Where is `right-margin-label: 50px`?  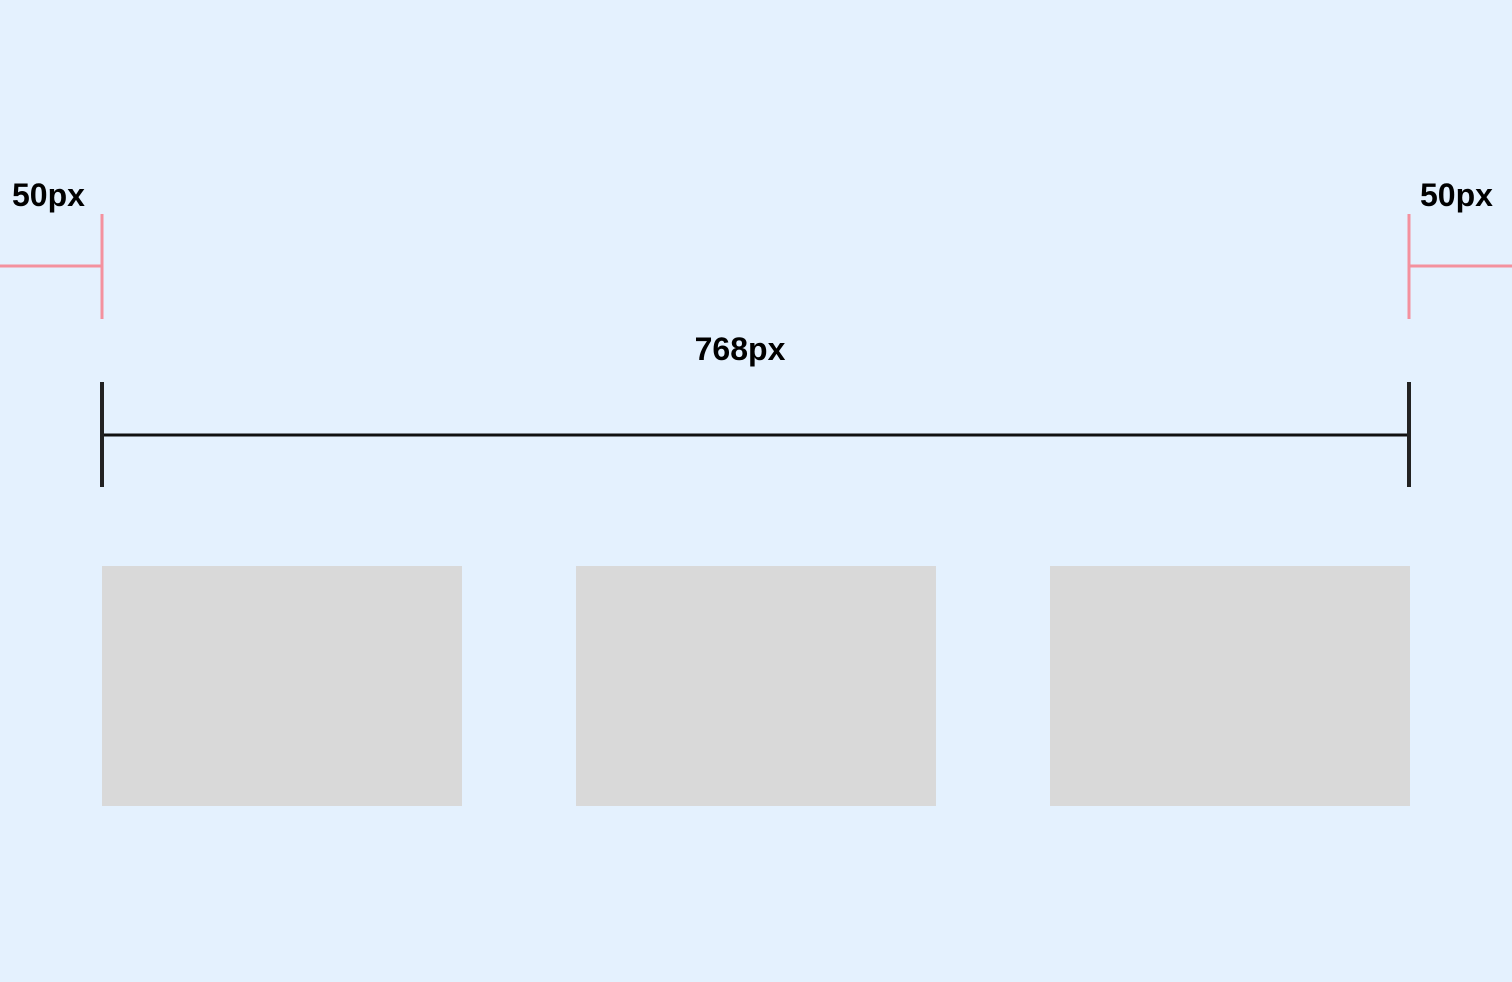 right-margin-label: 50px is located at coordinates (1456, 195).